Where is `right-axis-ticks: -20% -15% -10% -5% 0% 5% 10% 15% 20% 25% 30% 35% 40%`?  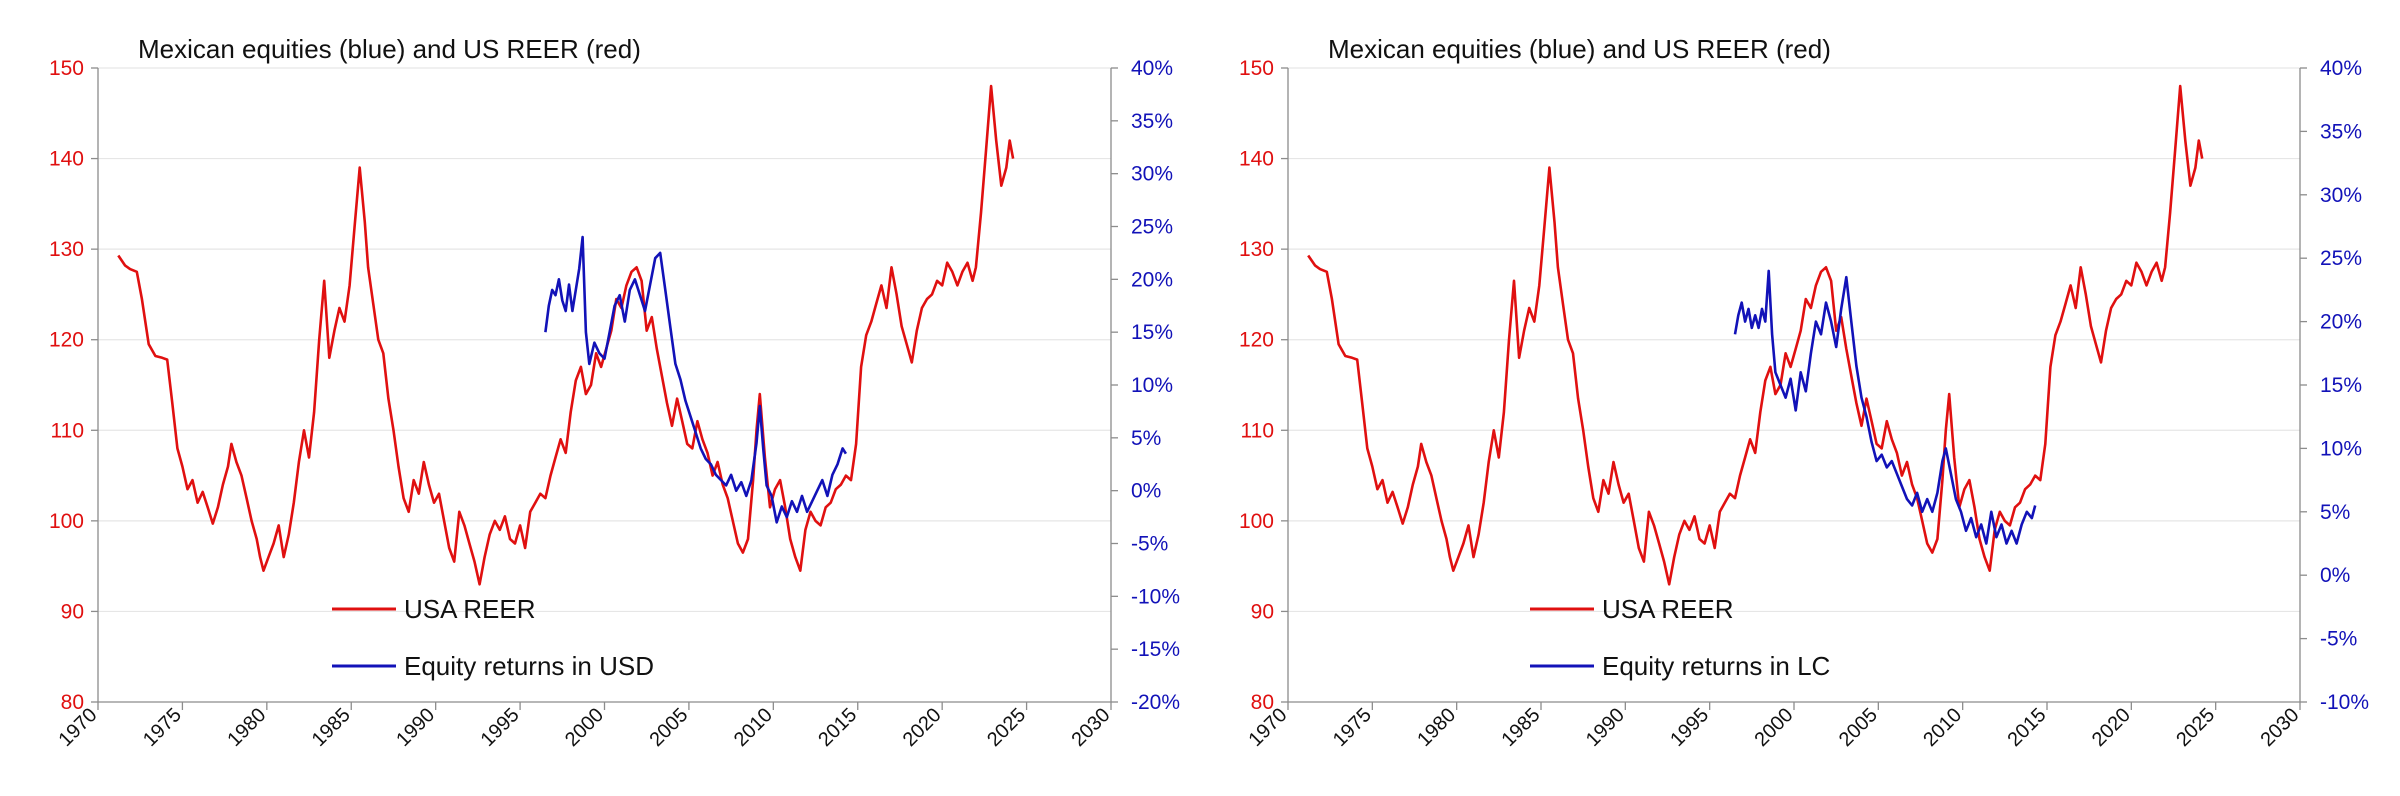
right-axis-ticks: -20% -15% -10% -5% 0% 5% 10% 15% 20% 25% 30% 35% 40% is located at coordinates (1155, 385).